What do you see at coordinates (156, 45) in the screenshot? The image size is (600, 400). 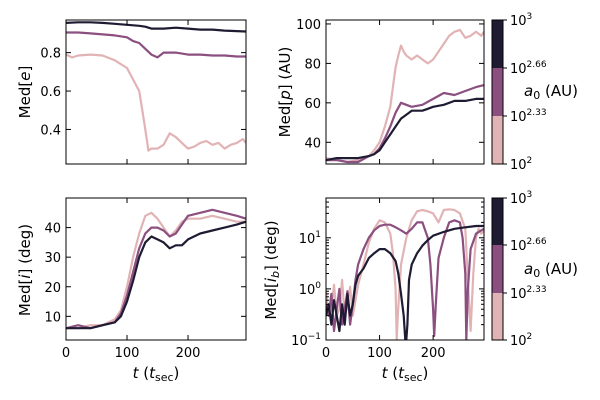 I see `series-line-e-a0-2.66` at bounding box center [156, 45].